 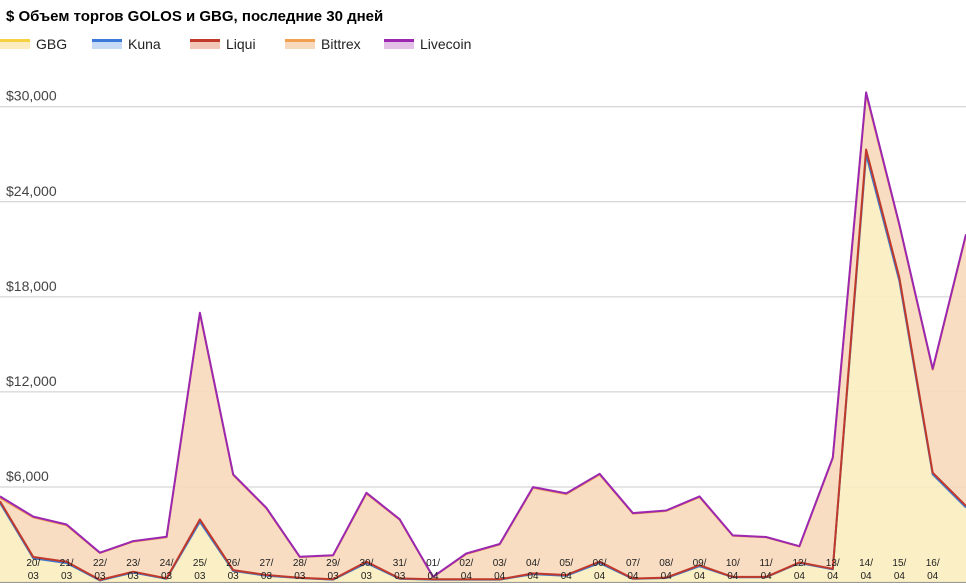 What do you see at coordinates (899, 563) in the screenshot?
I see `x-tick-day: 15/` at bounding box center [899, 563].